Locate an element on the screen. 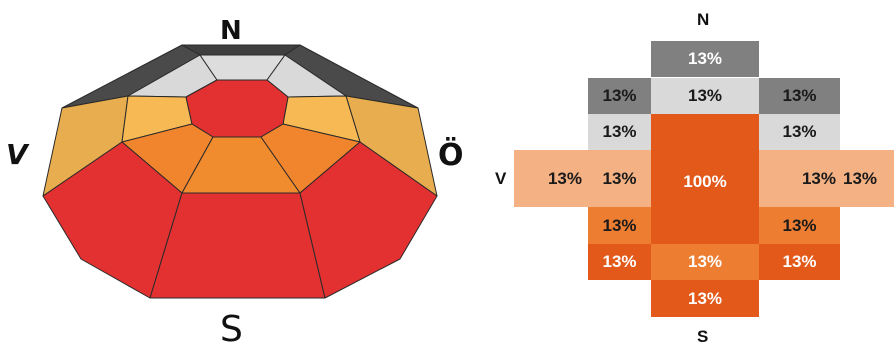 The height and width of the screenshot is (350, 894). grid-cell-north: 13% is located at coordinates (705, 96).